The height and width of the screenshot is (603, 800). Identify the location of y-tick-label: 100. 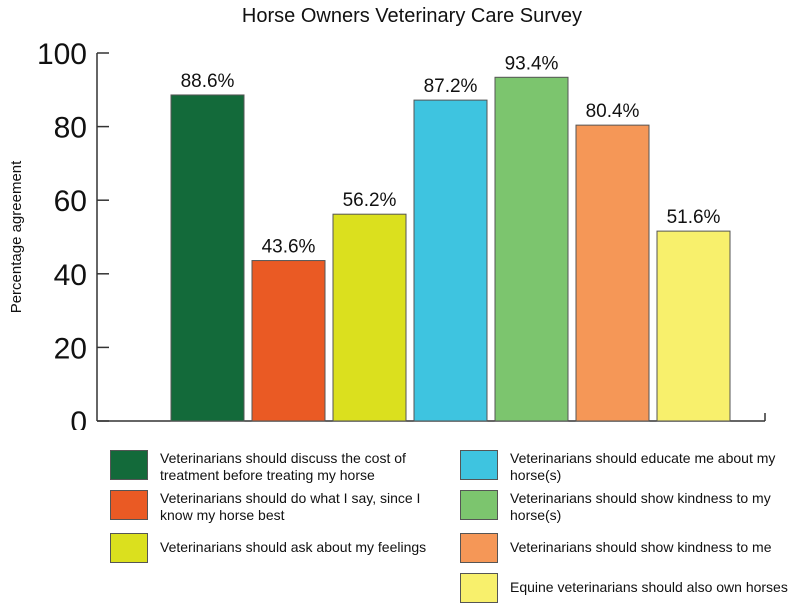
(62, 54).